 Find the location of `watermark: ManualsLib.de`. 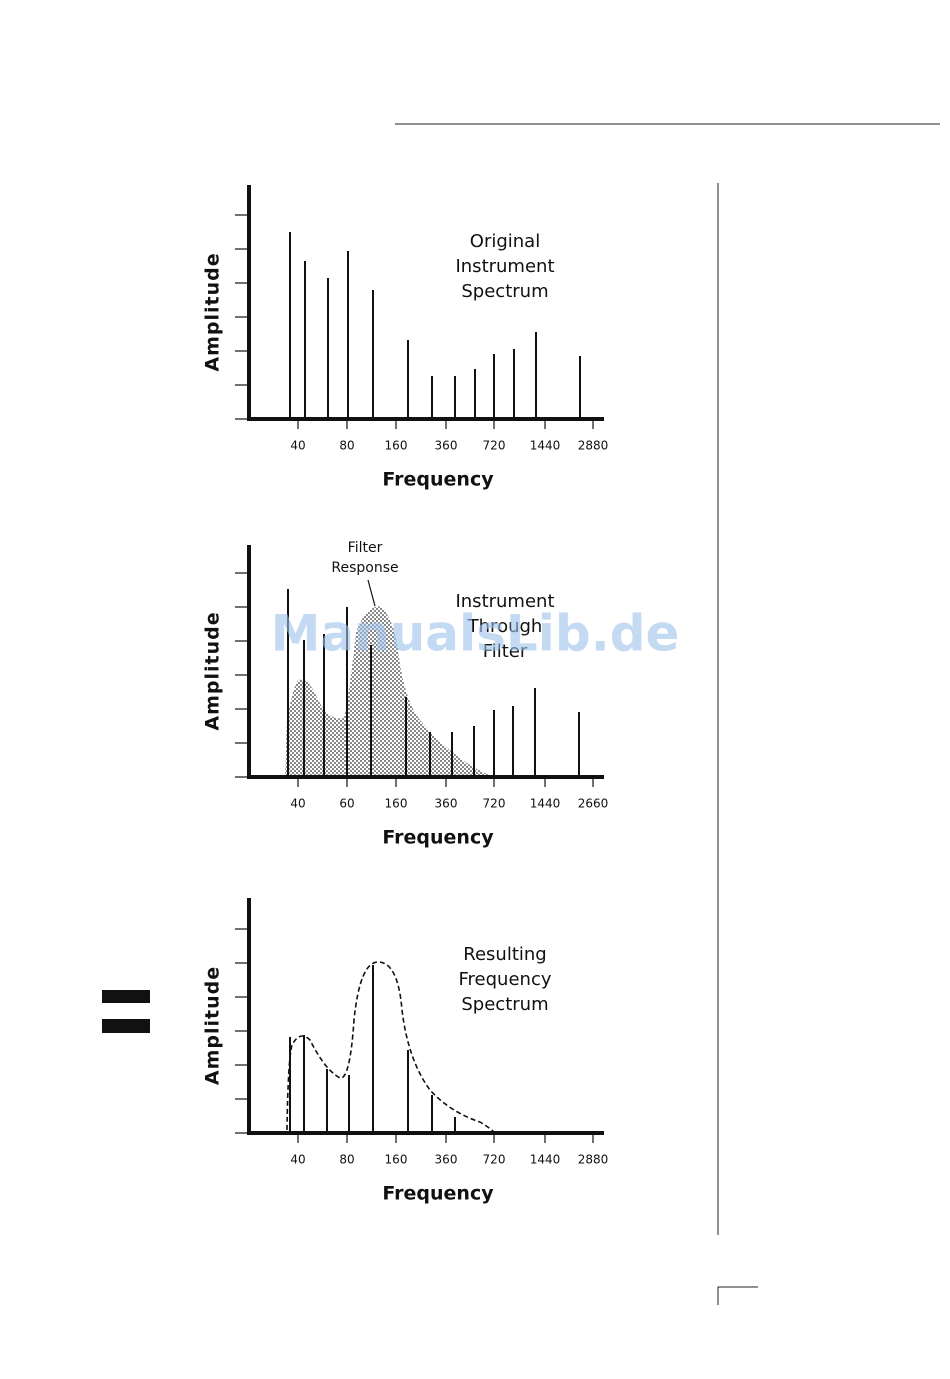

watermark: ManualsLib.de is located at coordinates (475, 634).